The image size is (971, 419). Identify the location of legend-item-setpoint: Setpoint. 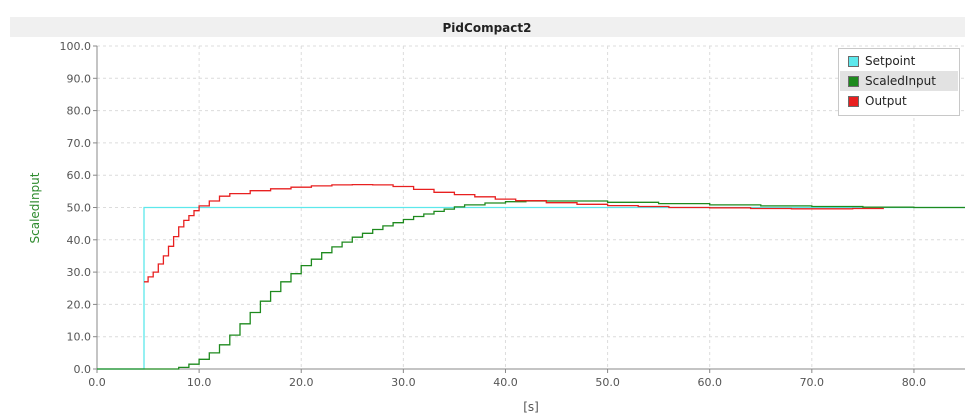
(899, 61).